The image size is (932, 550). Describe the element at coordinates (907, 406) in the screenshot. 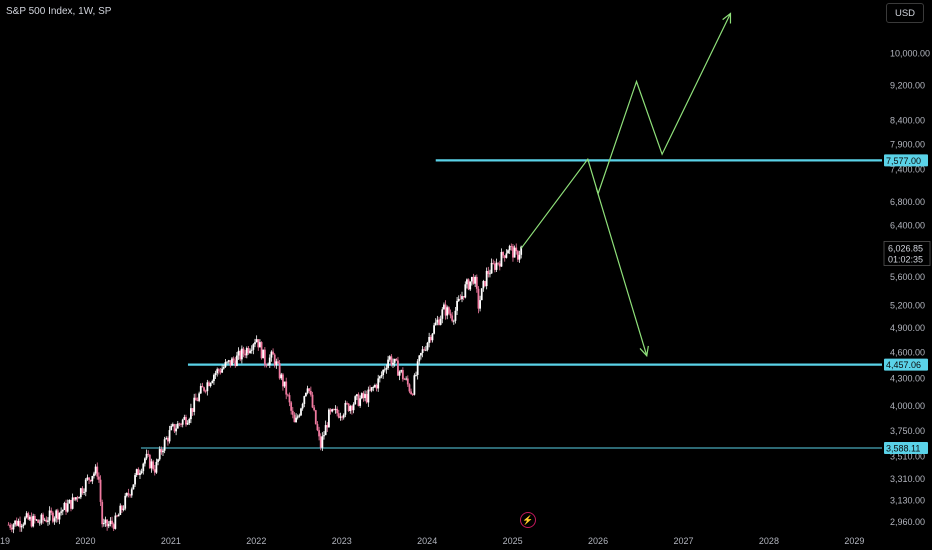

I see `y-tick-label: 4,000.00` at that location.